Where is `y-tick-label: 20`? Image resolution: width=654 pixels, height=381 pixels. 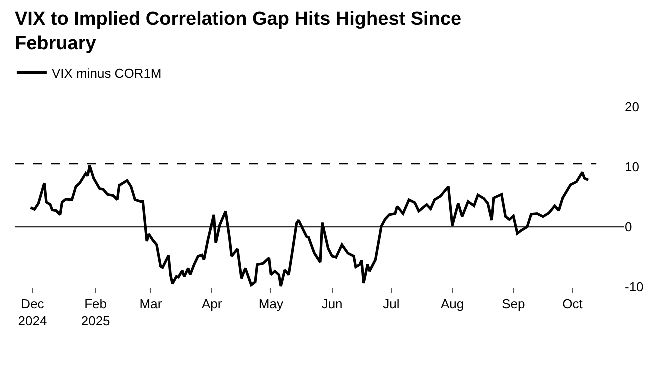
y-tick-label: 20 is located at coordinates (632, 107).